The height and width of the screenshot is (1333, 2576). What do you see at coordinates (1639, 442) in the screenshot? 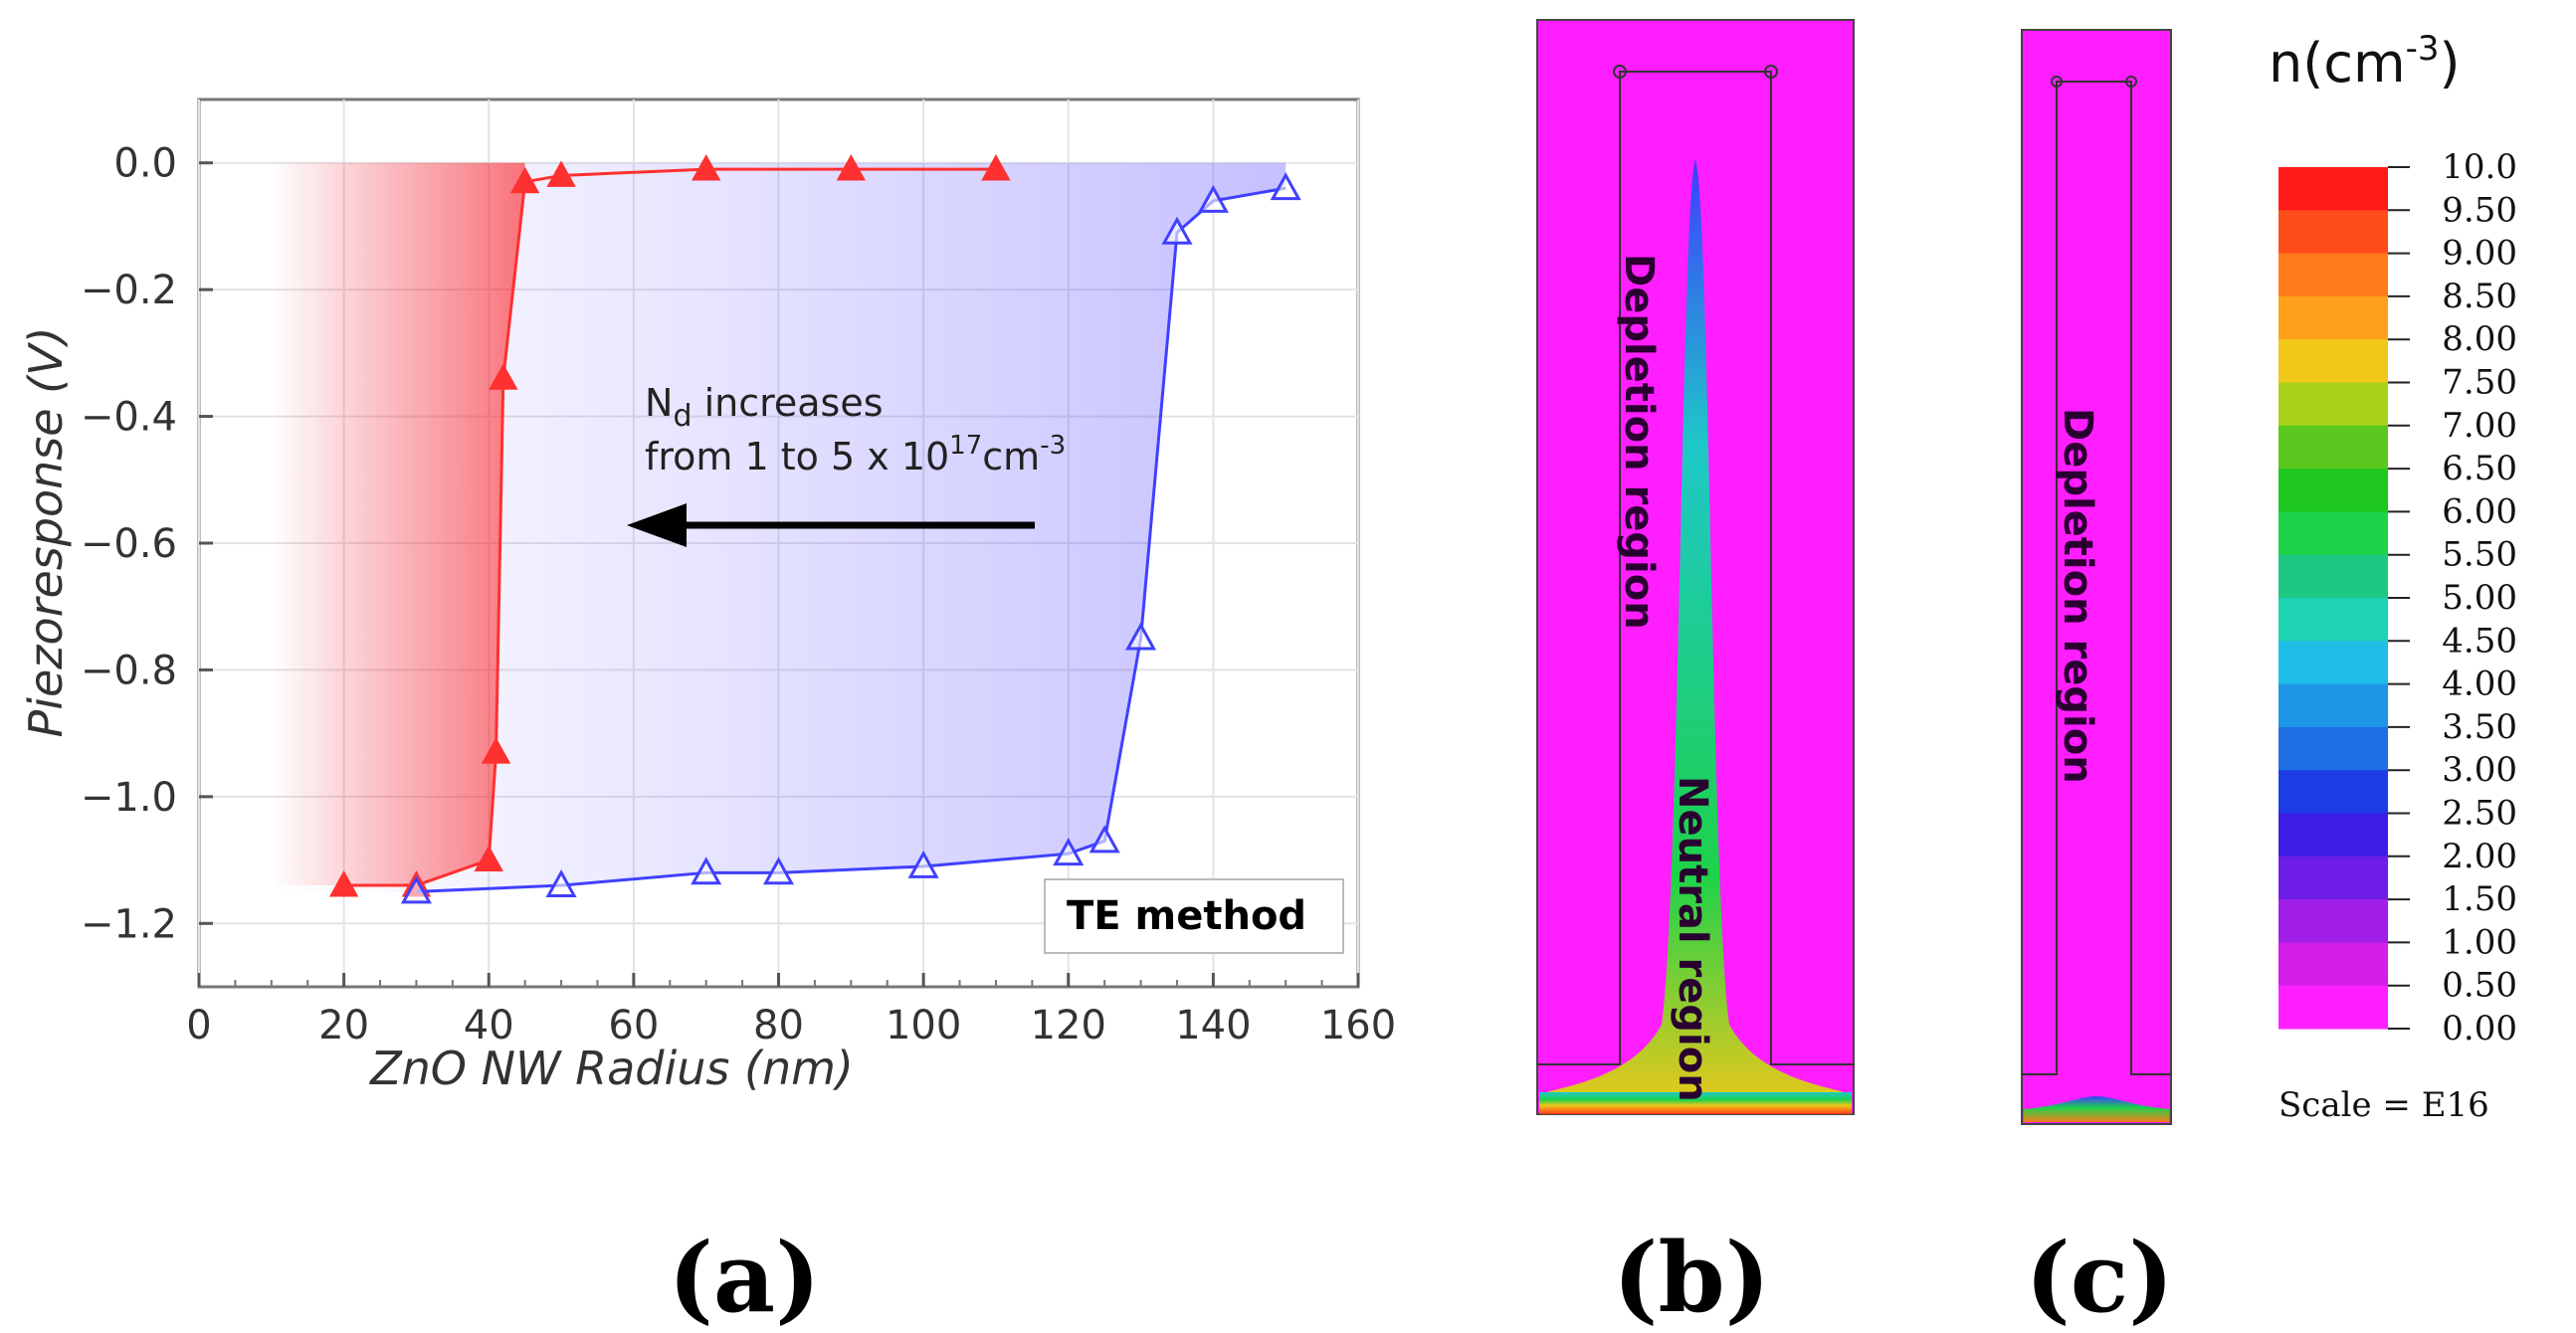
I see `depletion-label-b: Depletion region` at bounding box center [1639, 442].